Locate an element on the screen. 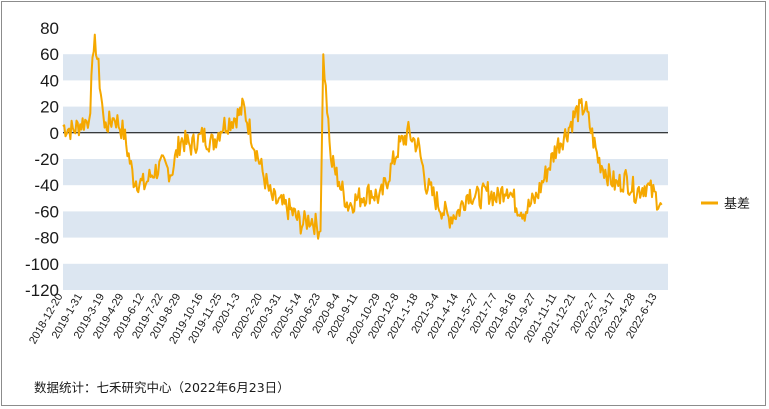  y-tick-label: -120 is located at coordinates (42, 290).